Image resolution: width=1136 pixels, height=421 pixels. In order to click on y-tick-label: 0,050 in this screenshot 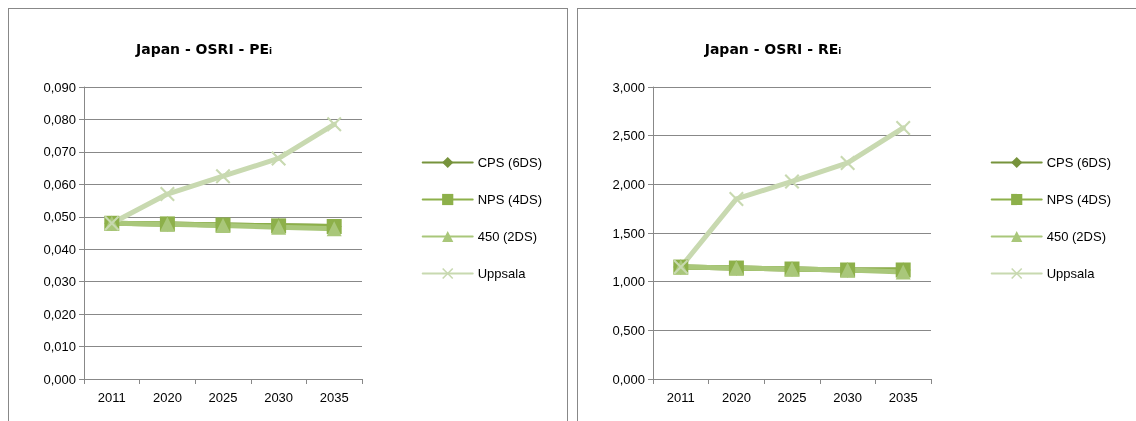, I will do `click(59, 217)`.